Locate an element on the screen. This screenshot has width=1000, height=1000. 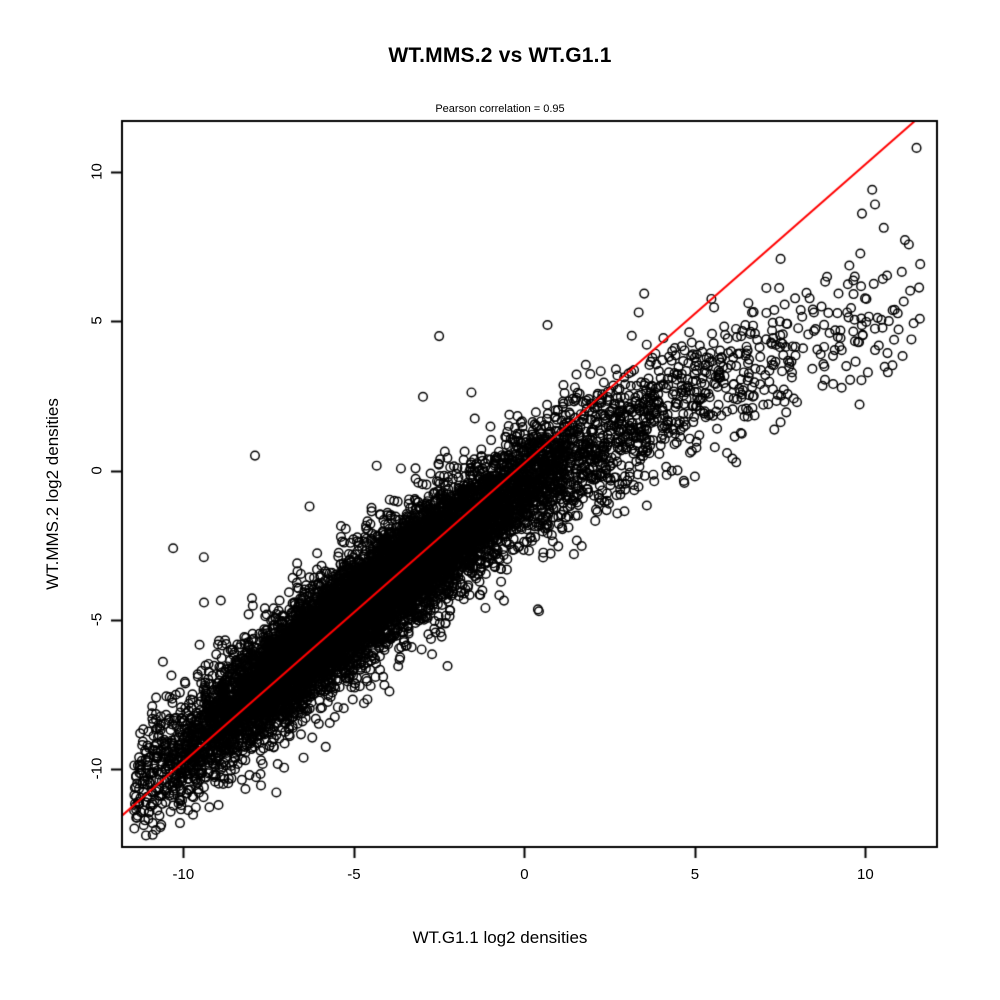
x-axis-tick-label: 5 is located at coordinates (695, 874).